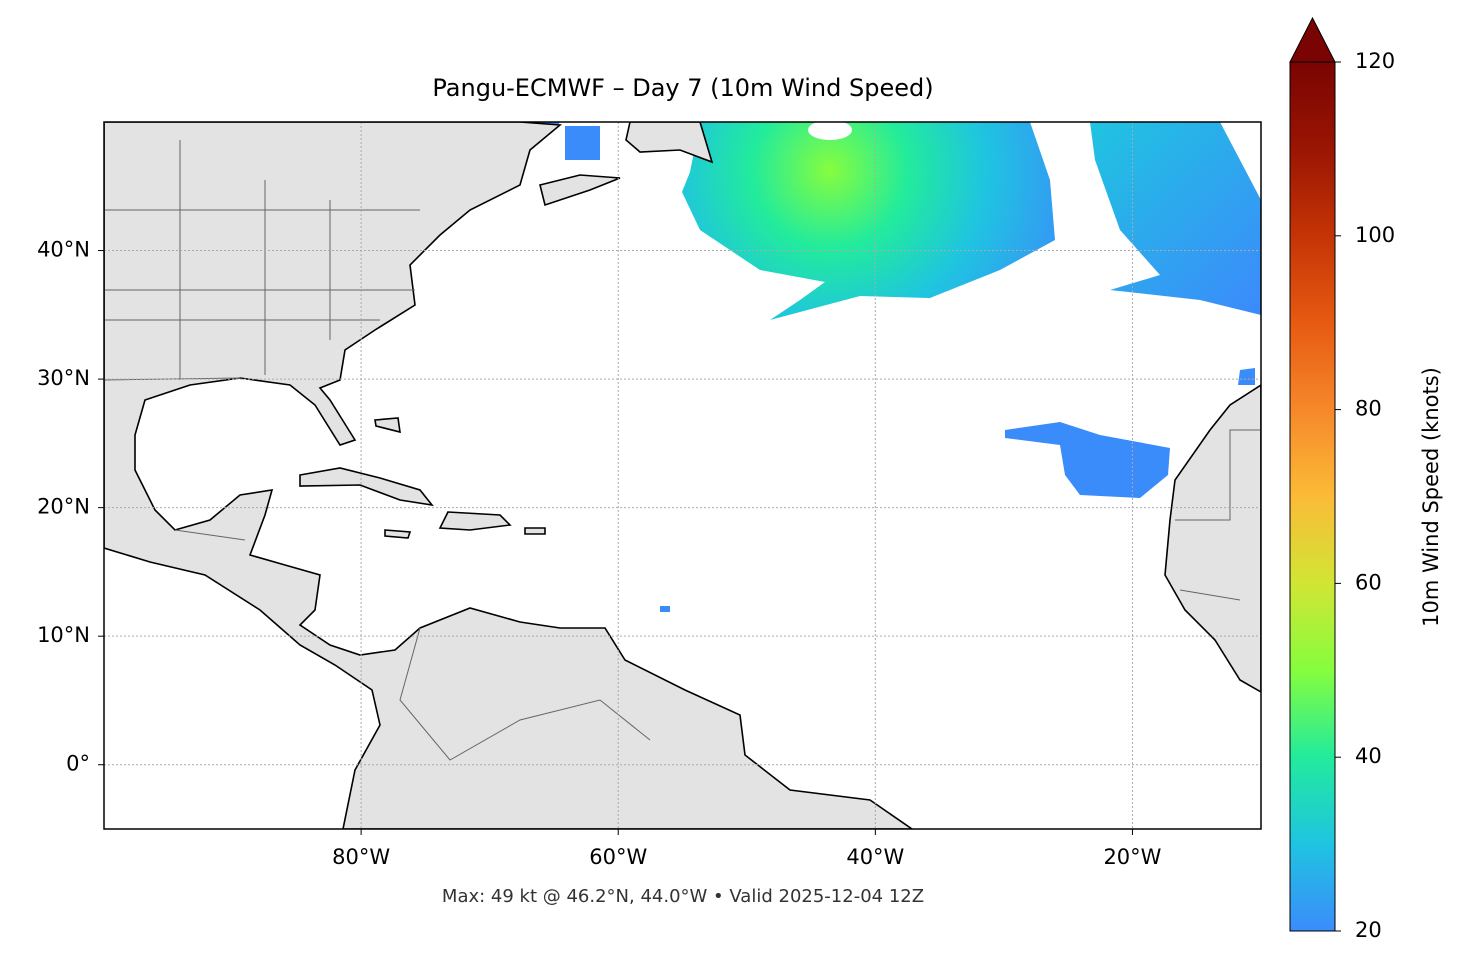 This screenshot has height=973, width=1466. What do you see at coordinates (1368, 930) in the screenshot?
I see `colorbar-tick-label: 20` at bounding box center [1368, 930].